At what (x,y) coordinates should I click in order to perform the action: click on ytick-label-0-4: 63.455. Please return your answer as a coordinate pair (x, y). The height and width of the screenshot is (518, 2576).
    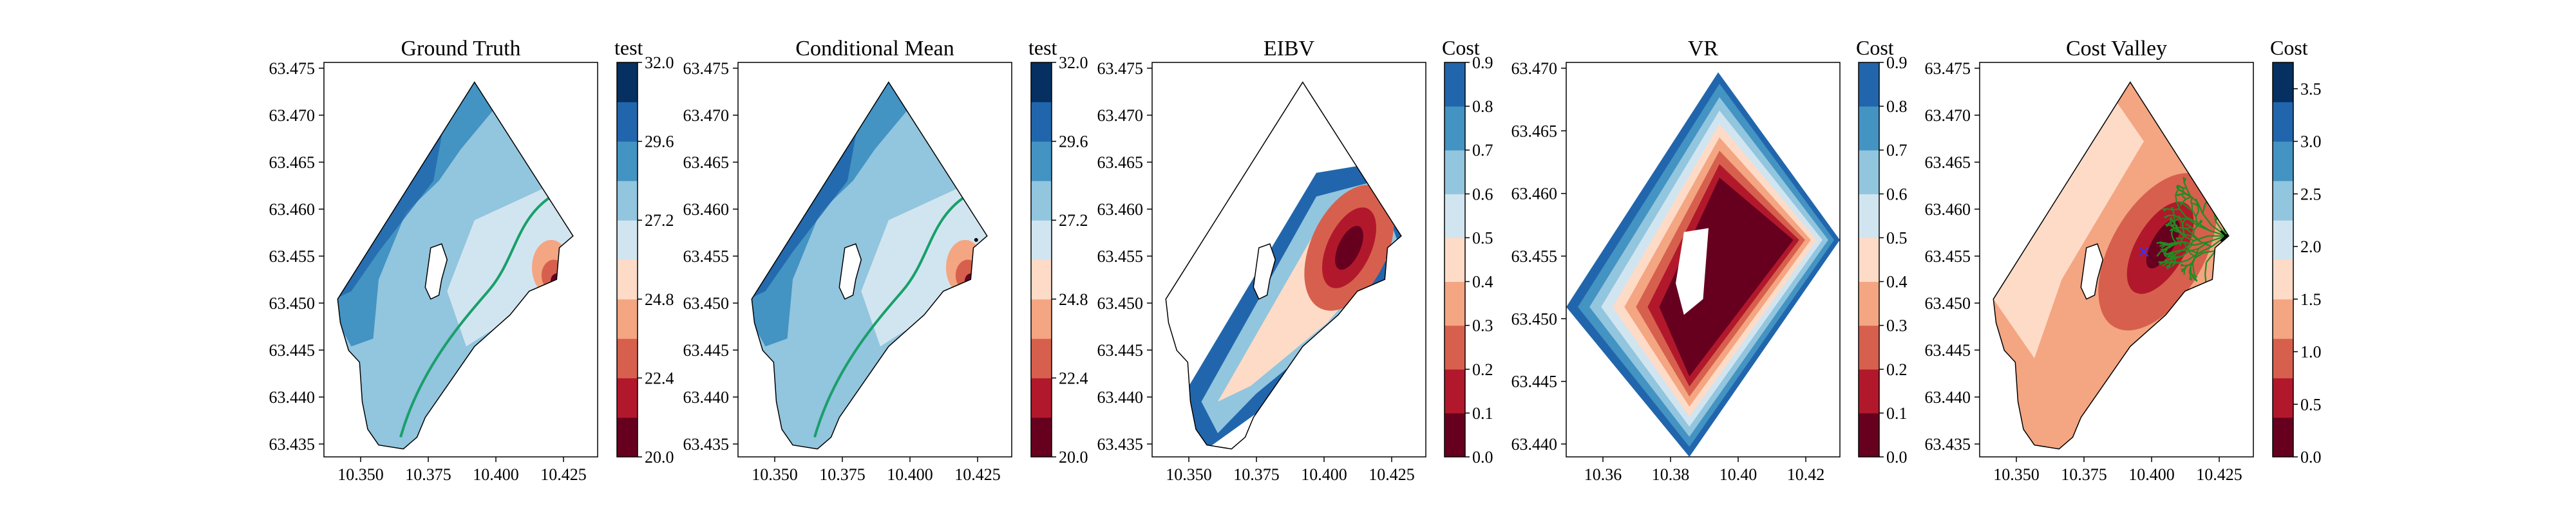
    Looking at the image, I should click on (293, 256).